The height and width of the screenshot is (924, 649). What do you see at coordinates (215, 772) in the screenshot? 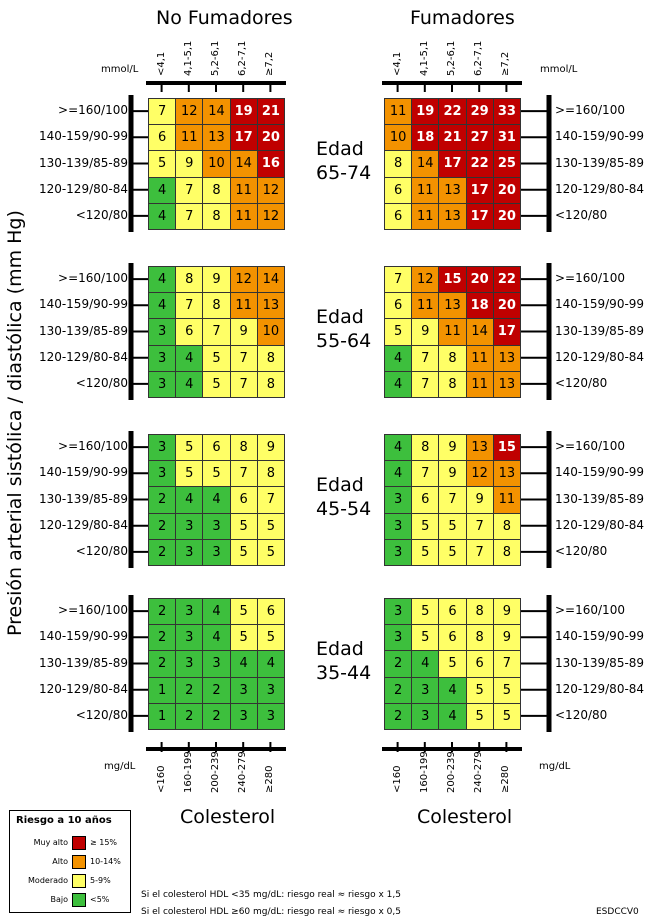
I see `mgdl-label-left: 200-239` at bounding box center [215, 772].